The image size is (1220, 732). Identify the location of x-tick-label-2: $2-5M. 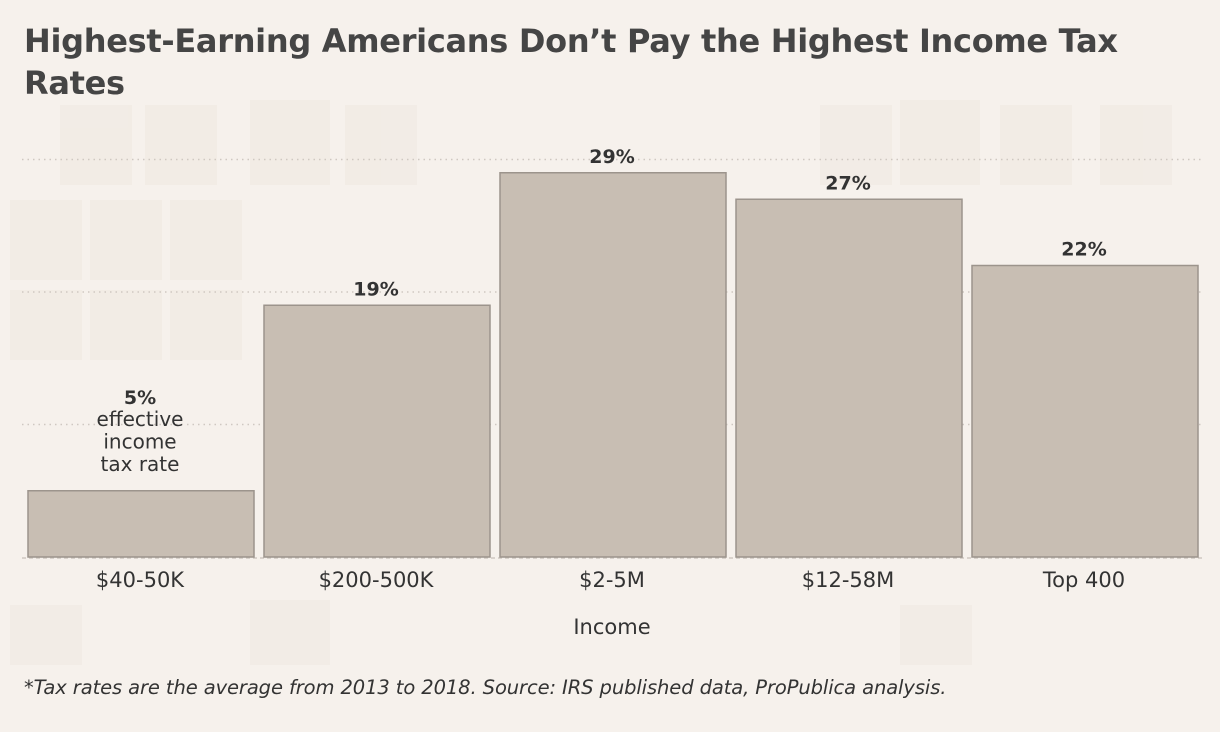
(612, 580).